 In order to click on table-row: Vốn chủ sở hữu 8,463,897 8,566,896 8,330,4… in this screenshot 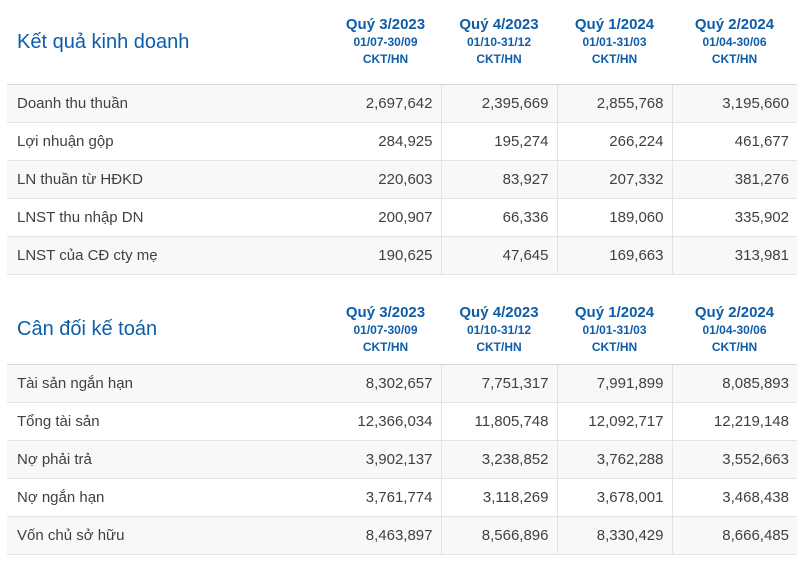, I will do `click(402, 535)`.